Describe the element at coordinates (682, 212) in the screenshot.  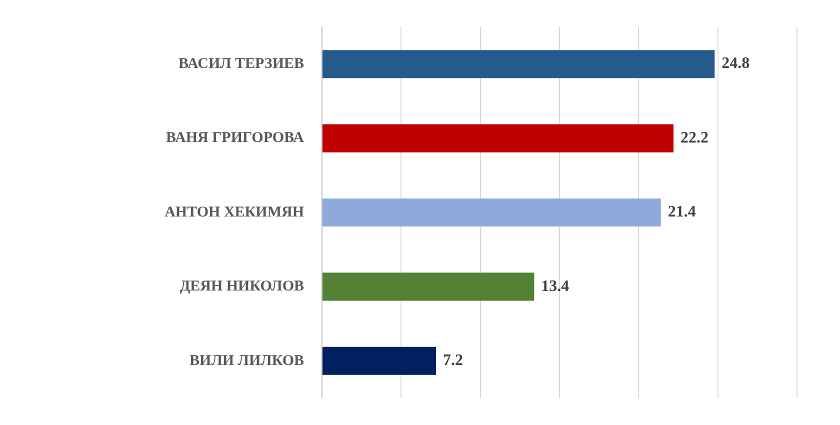
I see `data-label: 21.4` at that location.